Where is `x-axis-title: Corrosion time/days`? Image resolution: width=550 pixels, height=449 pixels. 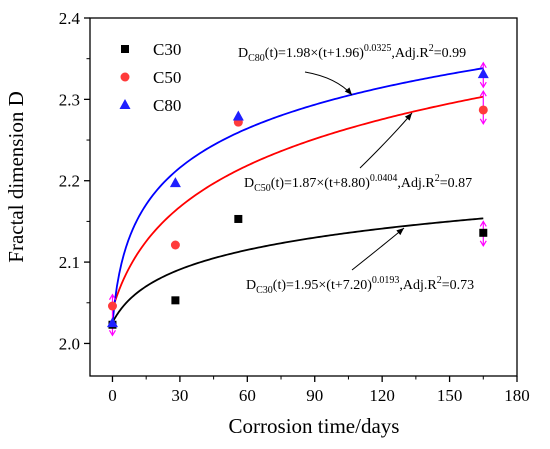 x-axis-title: Corrosion time/days is located at coordinates (314, 426).